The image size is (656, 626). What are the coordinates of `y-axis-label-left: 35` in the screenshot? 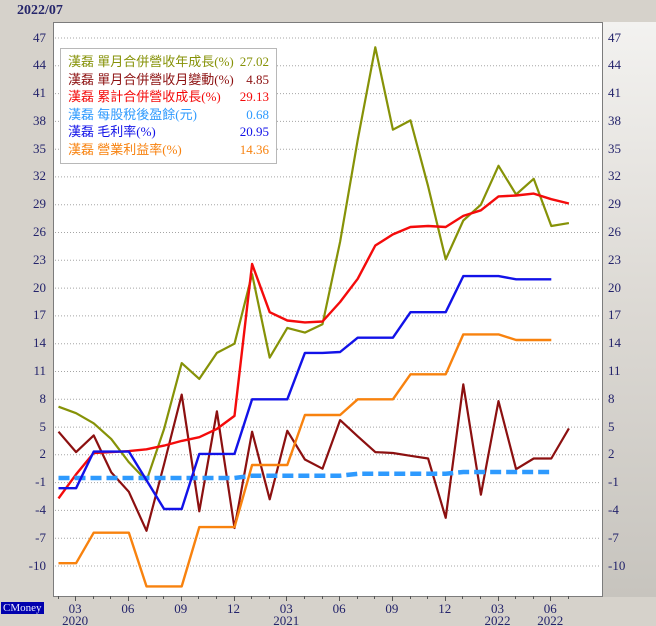 It's located at (39, 148).